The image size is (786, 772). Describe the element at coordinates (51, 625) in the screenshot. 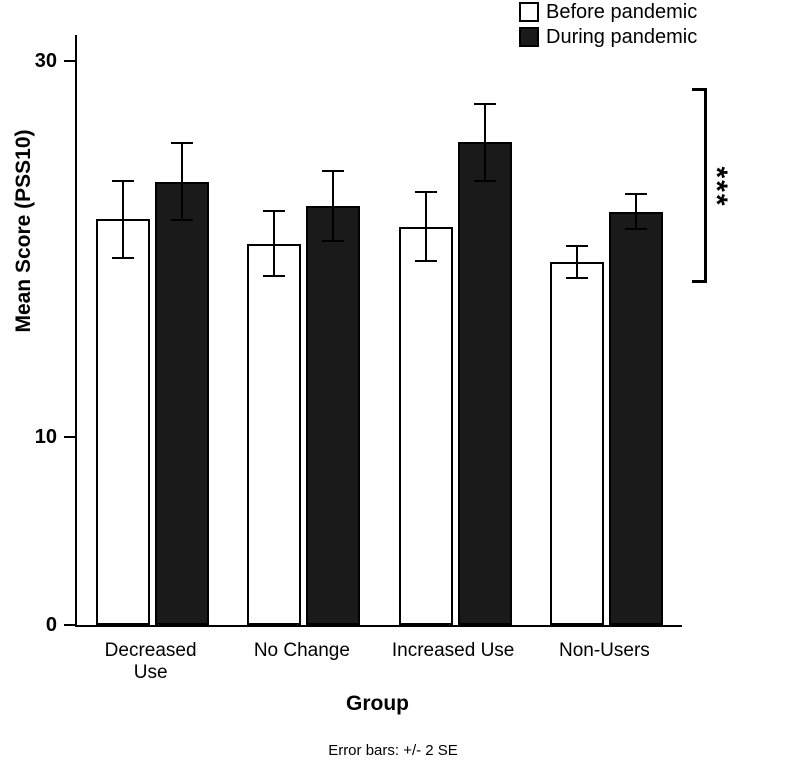

I see `y-tick-label: 0` at that location.